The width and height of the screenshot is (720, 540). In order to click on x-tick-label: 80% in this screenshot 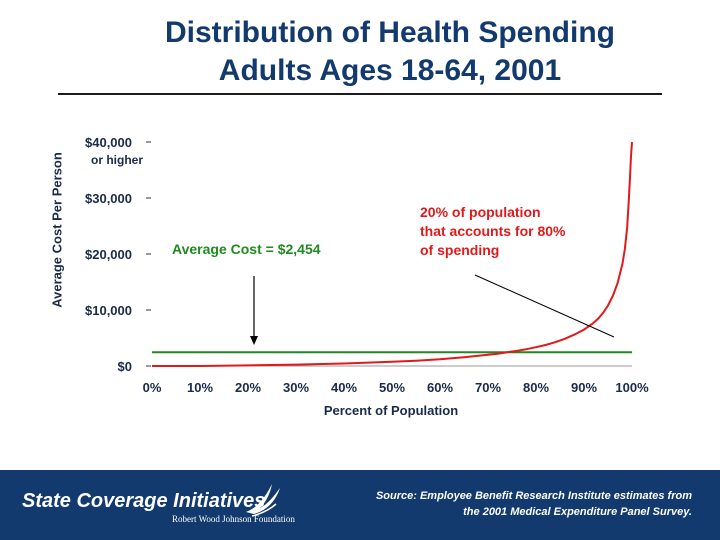, I will do `click(536, 387)`.